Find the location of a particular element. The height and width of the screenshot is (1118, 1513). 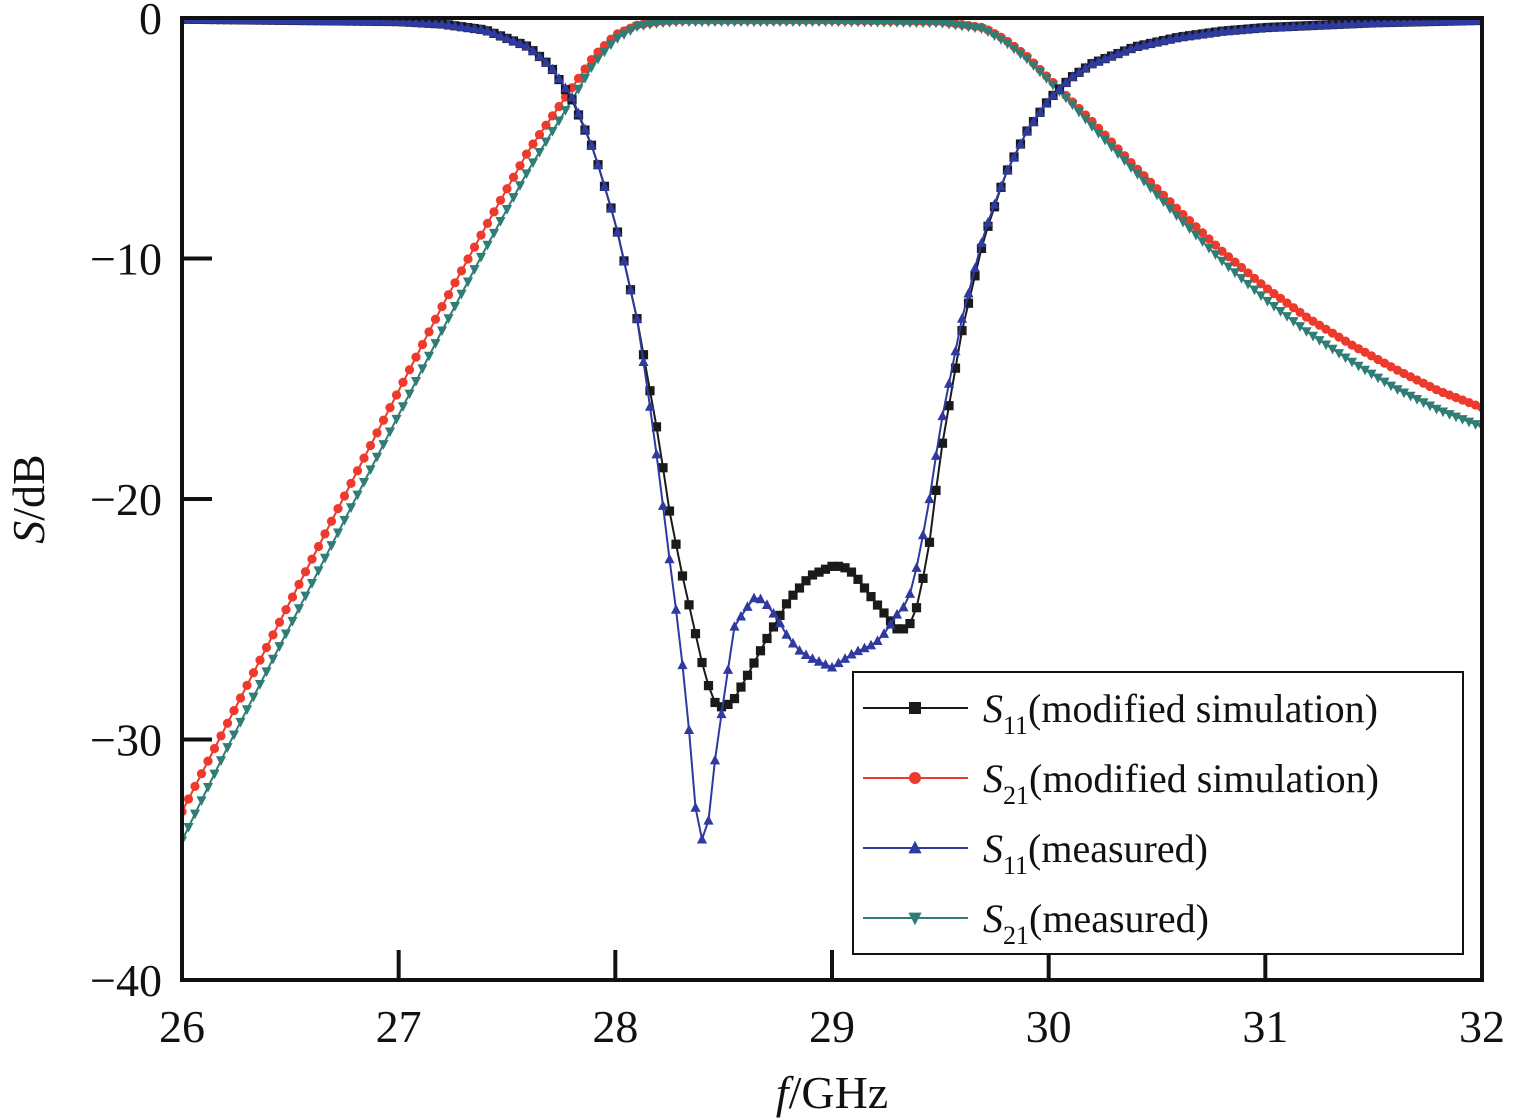

x-tick-label: 27 is located at coordinates (399, 1026).